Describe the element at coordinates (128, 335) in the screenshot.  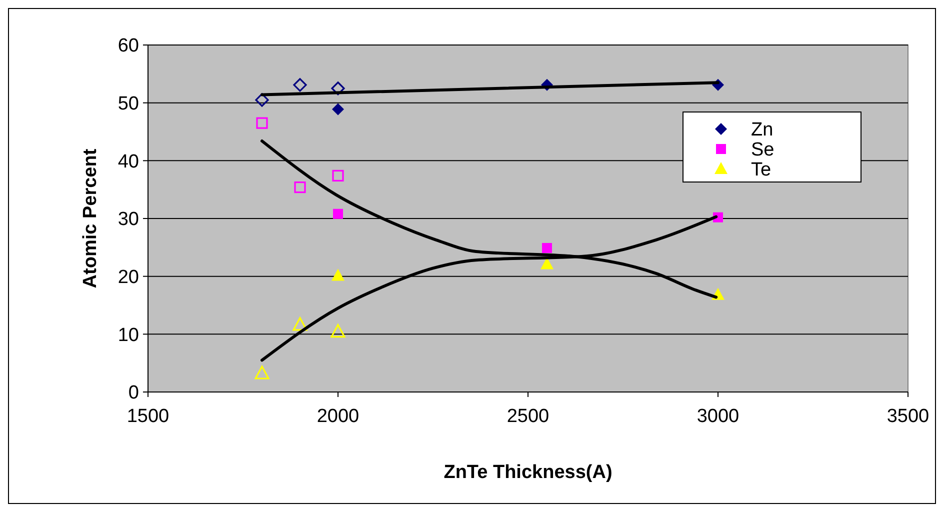
I see `y-tick-label: 10` at that location.